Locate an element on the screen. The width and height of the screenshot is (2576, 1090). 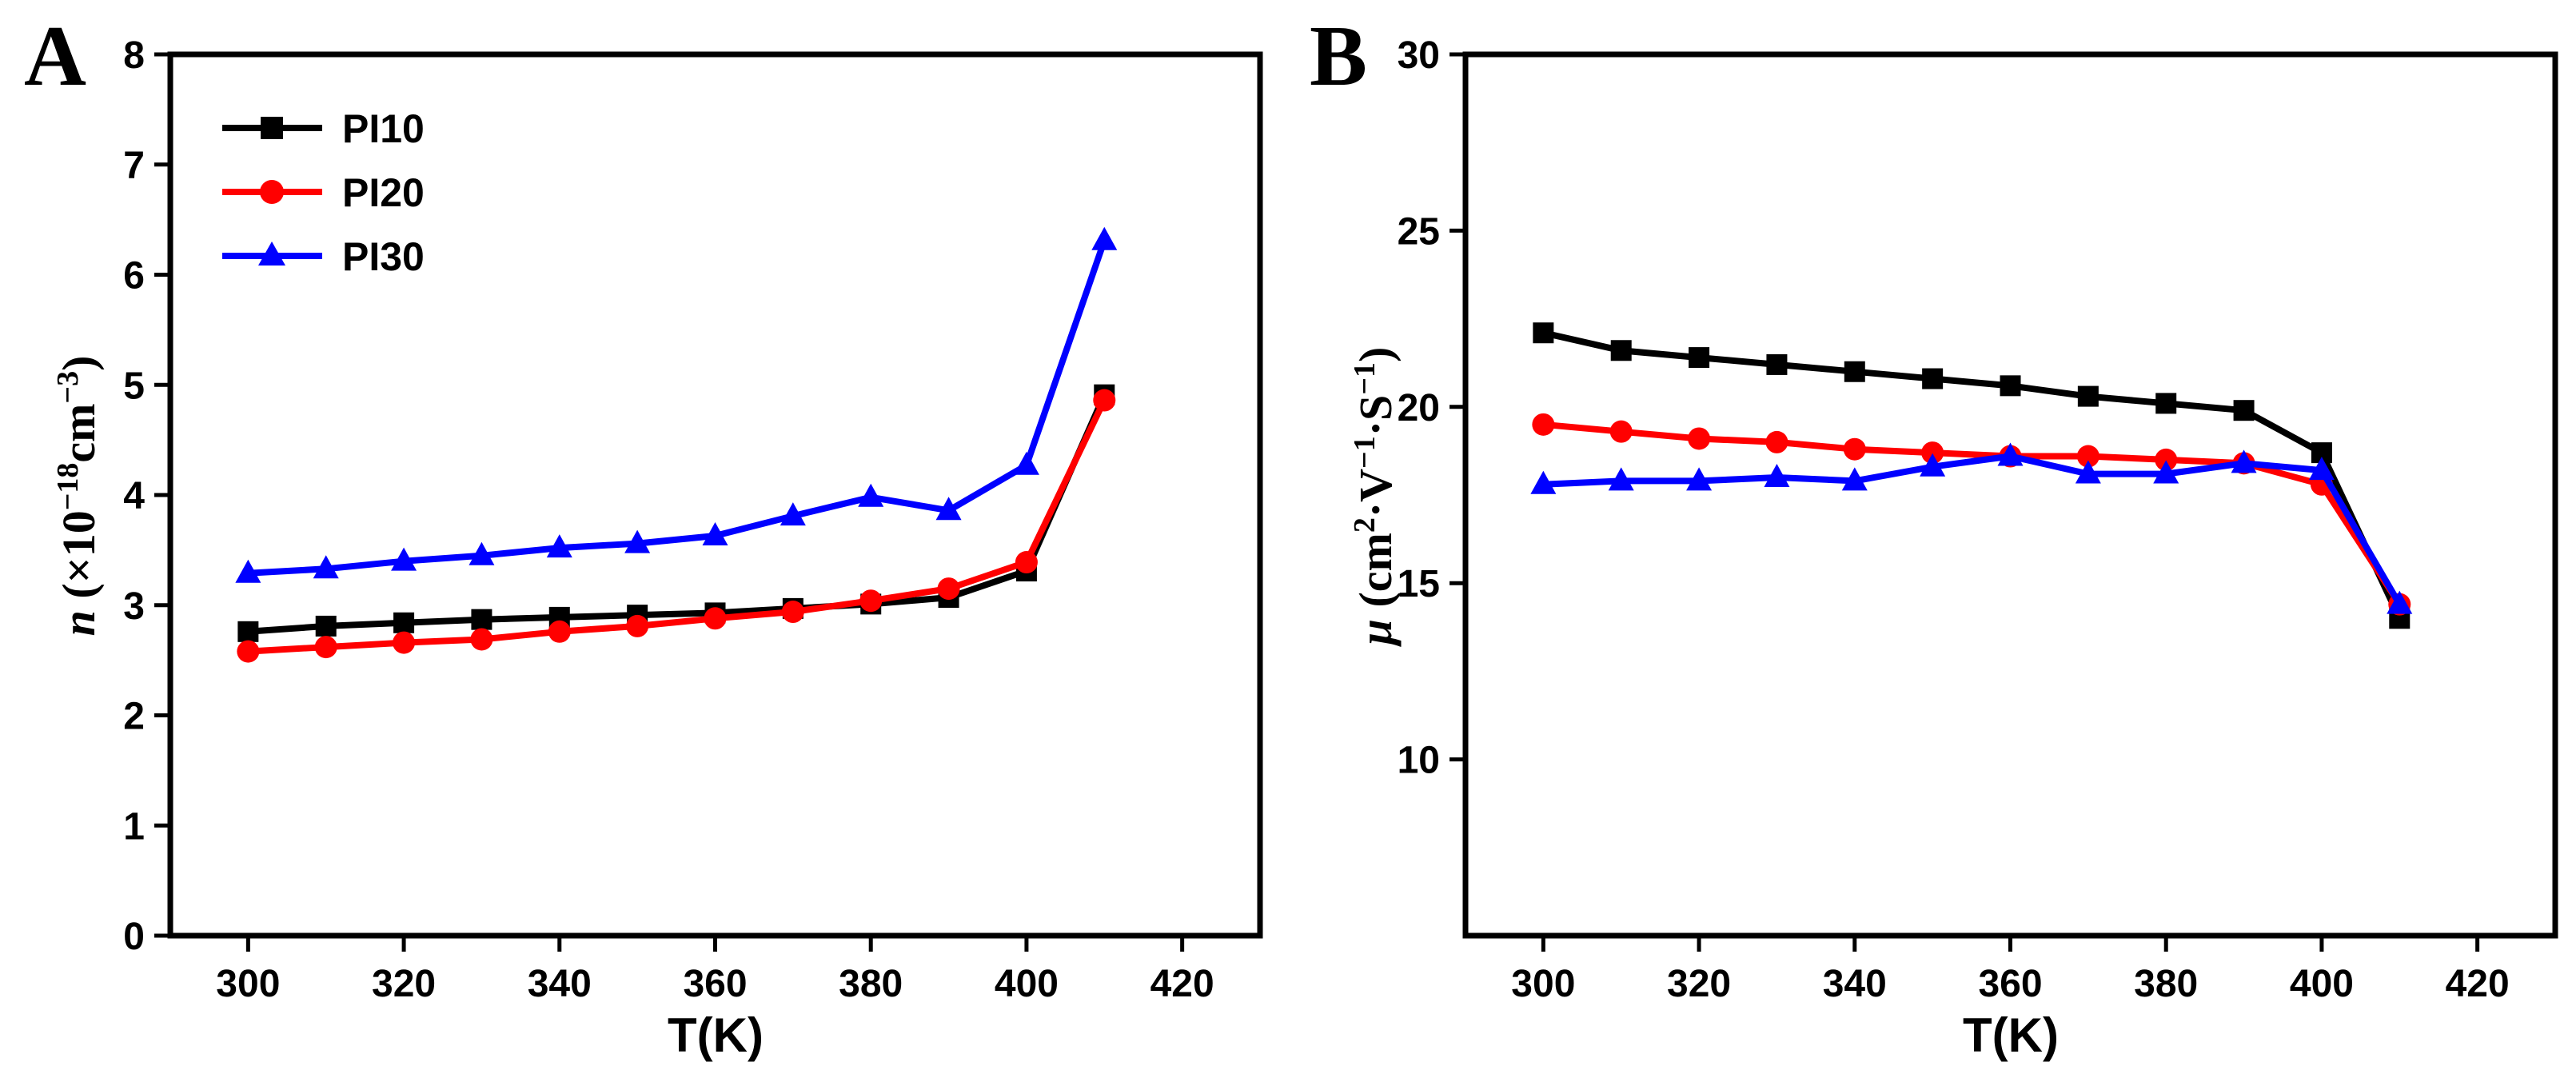
legend-entry-pi30: PI30 is located at coordinates (323, 256).